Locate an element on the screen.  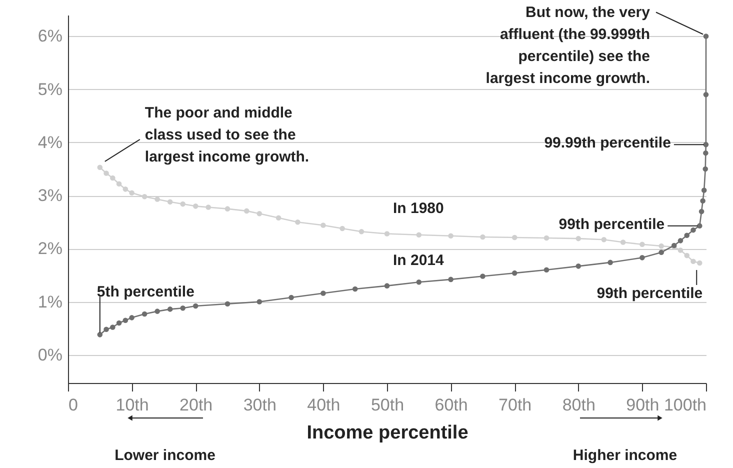
series-label: In 1980 is located at coordinates (418, 208).